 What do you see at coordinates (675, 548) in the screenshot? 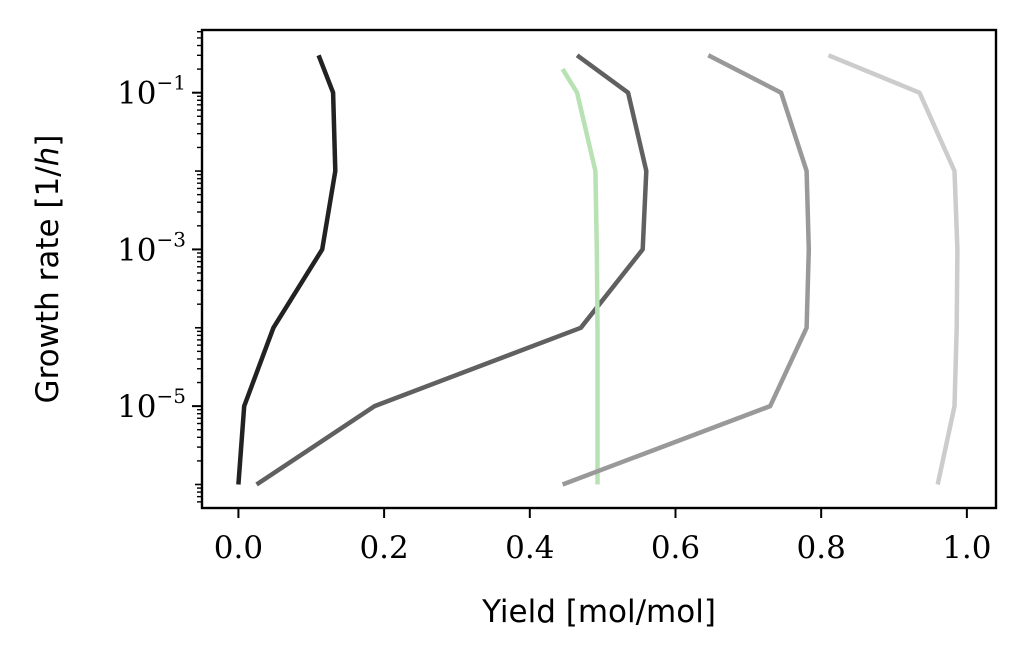
I see `x-tick-label: 0.6` at bounding box center [675, 548].